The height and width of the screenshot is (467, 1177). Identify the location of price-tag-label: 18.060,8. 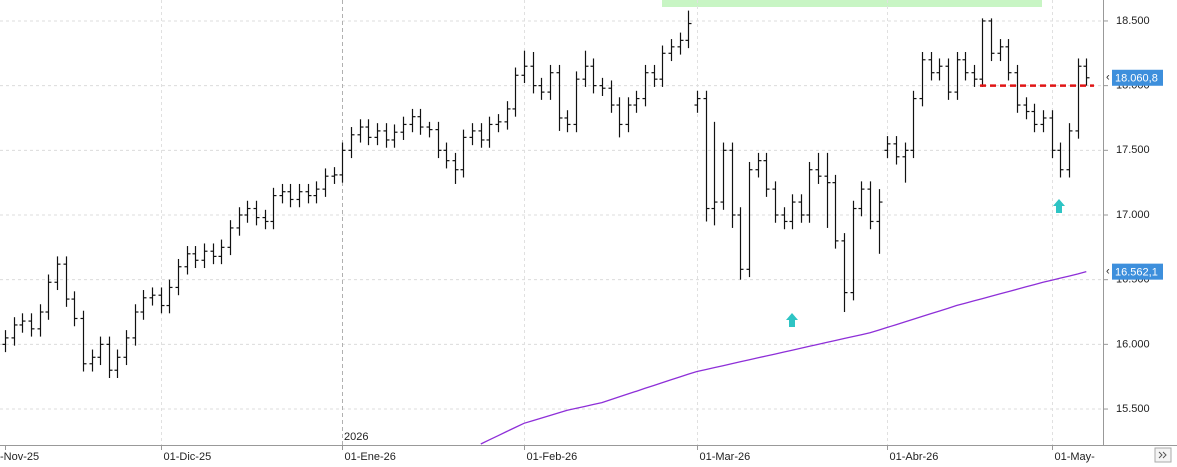
(1136, 79).